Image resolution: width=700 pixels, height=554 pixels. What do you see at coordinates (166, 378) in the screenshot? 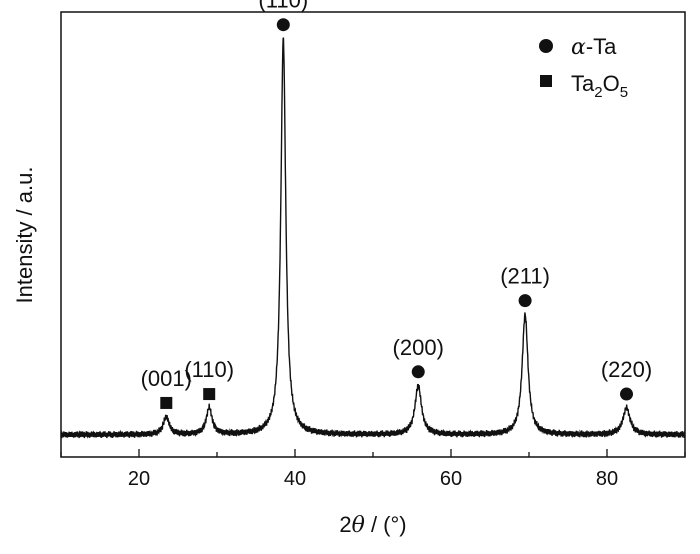
I see `peak-label: (001)` at bounding box center [166, 378].